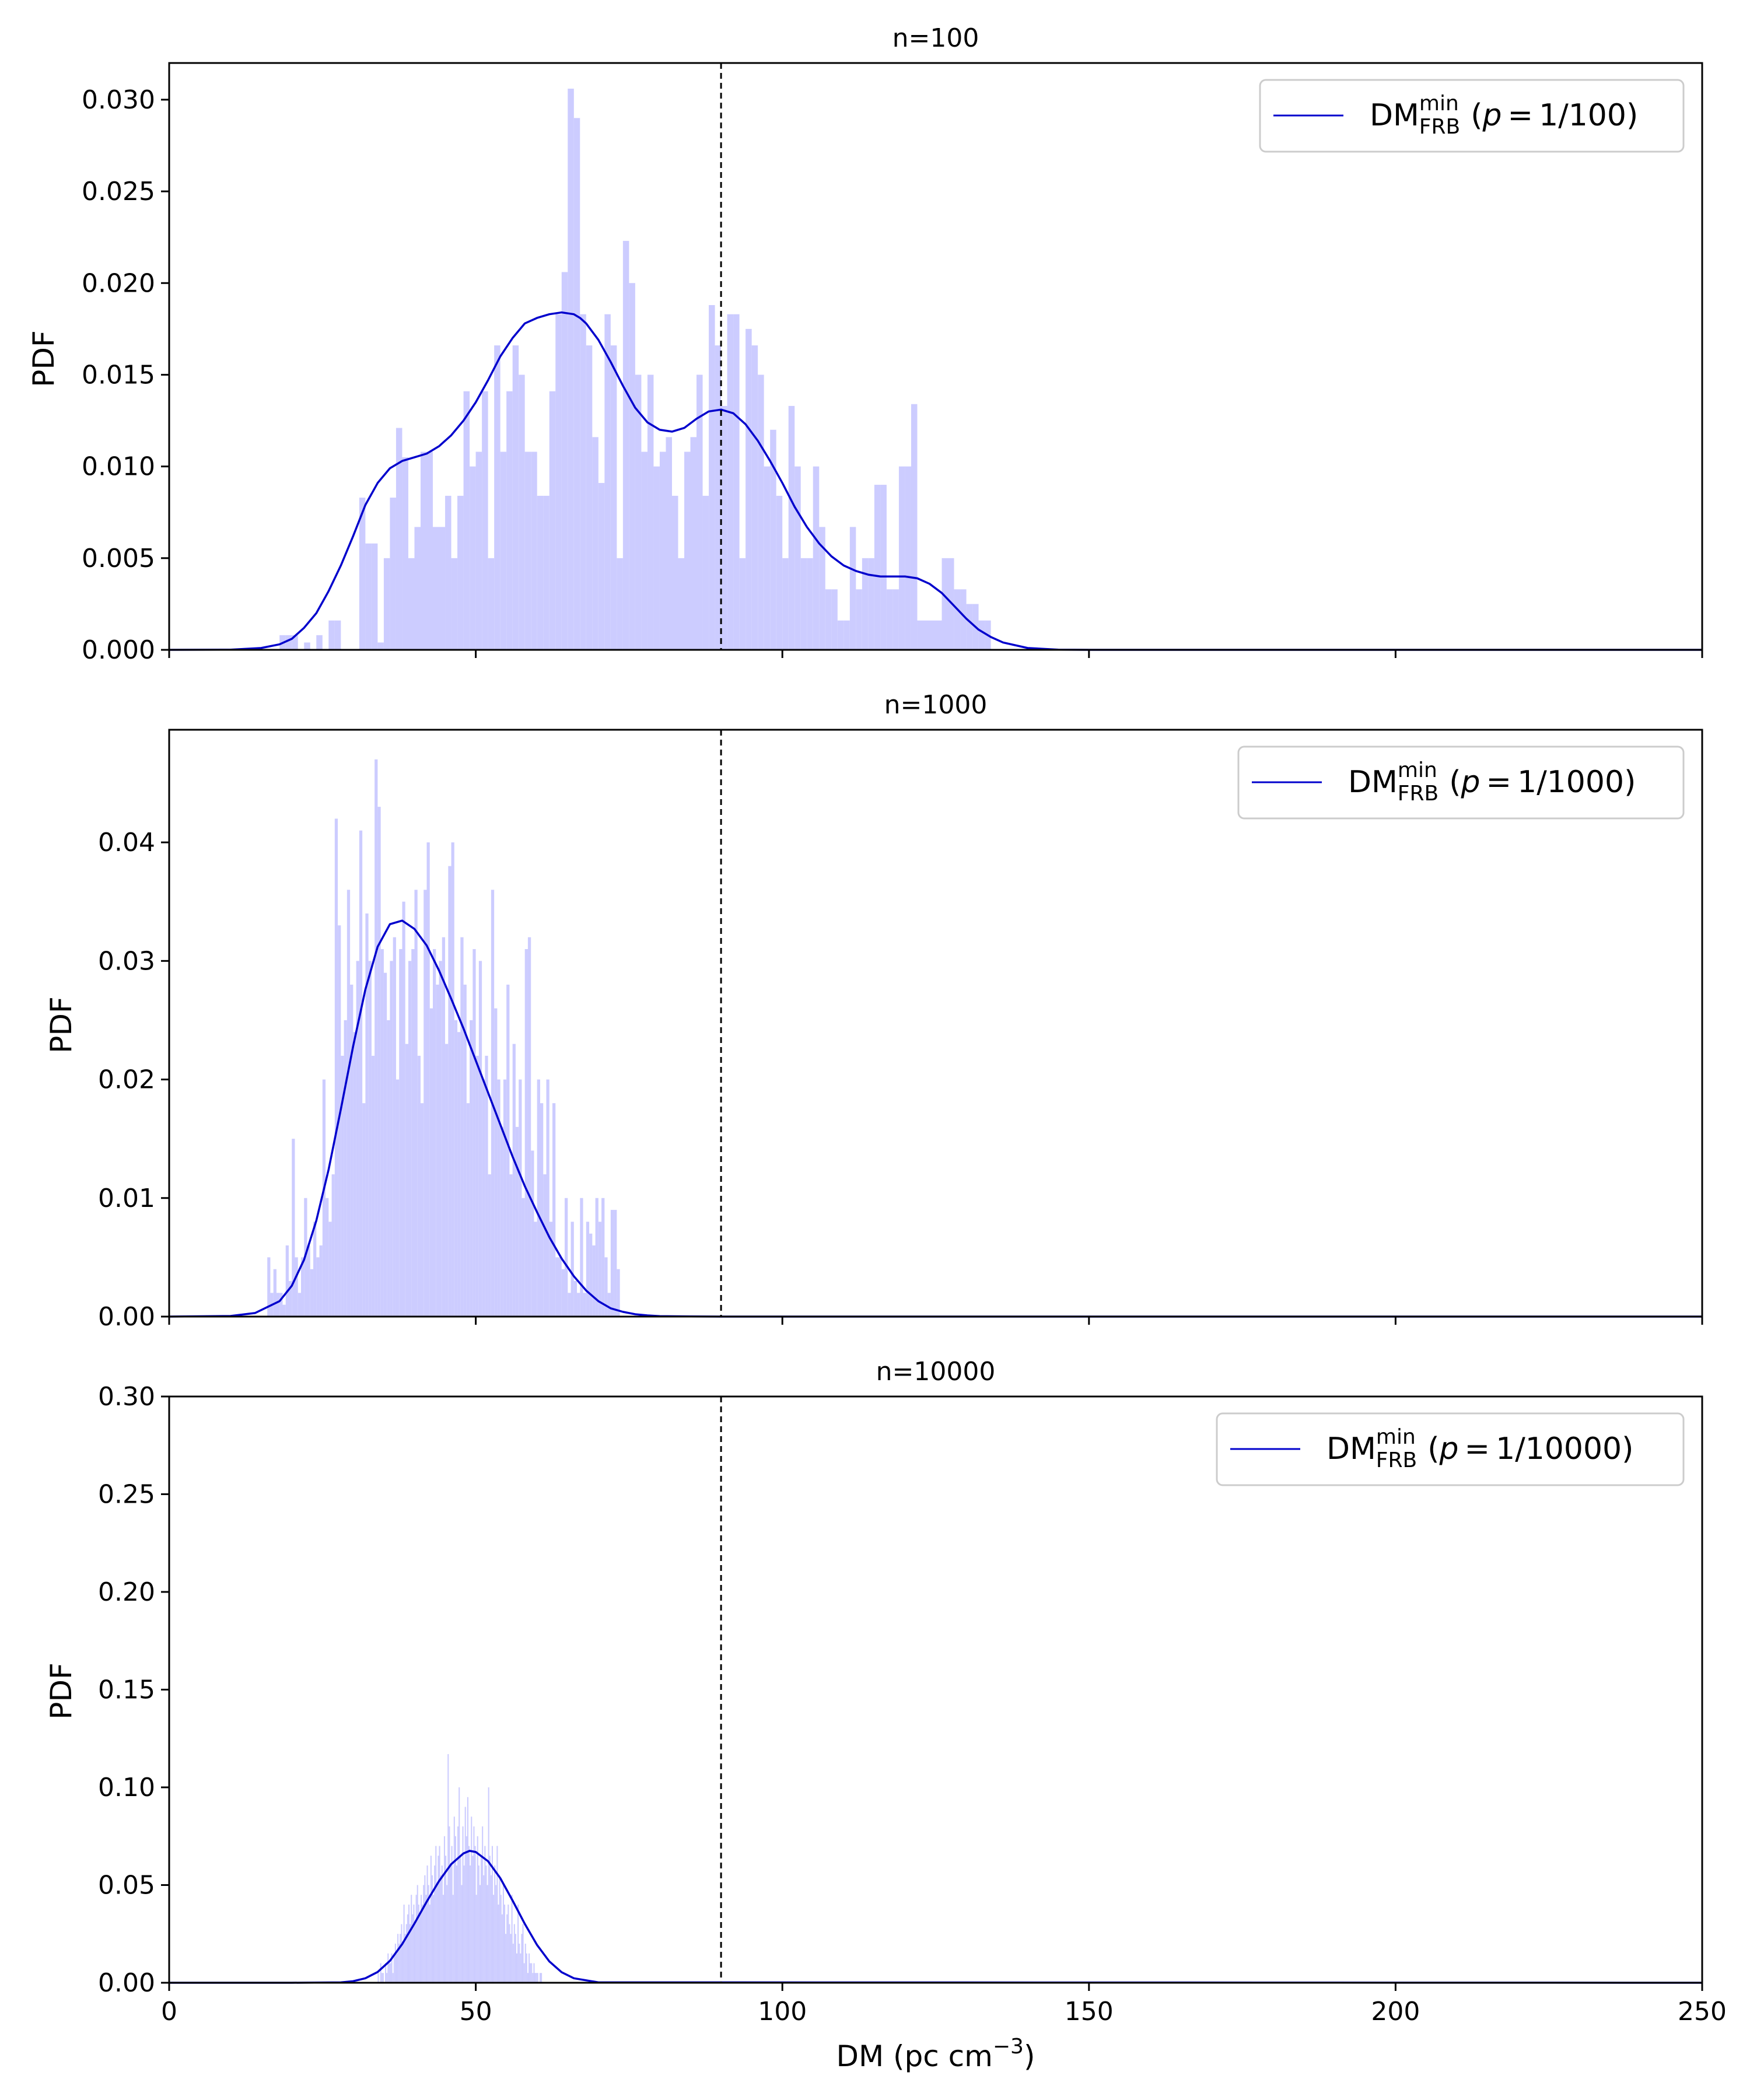 This screenshot has height=2100, width=1750. What do you see at coordinates (126, 843) in the screenshot?
I see `y-tick-label: 0.04` at bounding box center [126, 843].